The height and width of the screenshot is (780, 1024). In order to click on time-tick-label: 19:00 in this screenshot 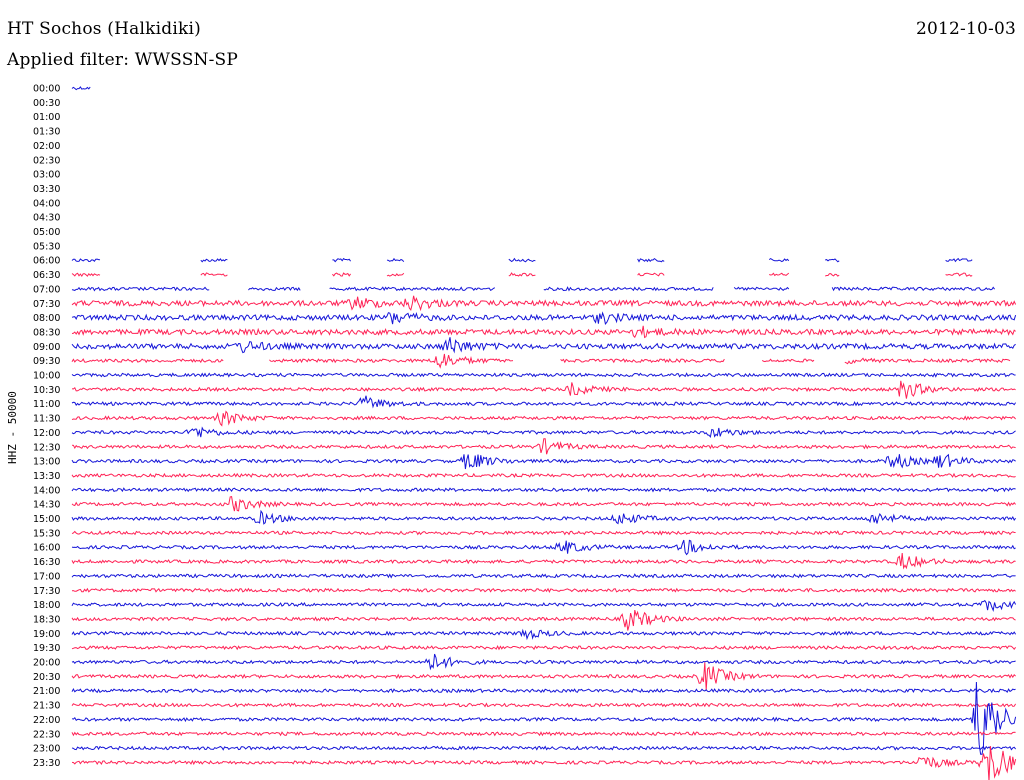, I will do `click(46, 634)`.